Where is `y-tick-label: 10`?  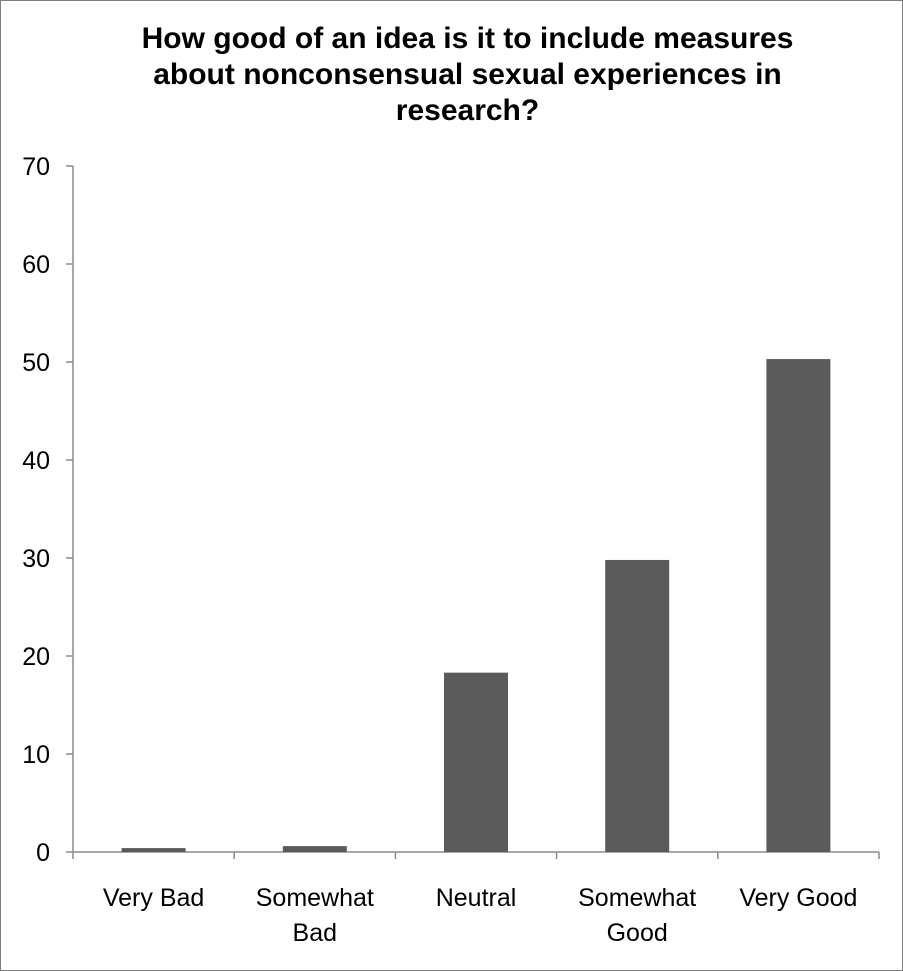
y-tick-label: 10 is located at coordinates (36, 755).